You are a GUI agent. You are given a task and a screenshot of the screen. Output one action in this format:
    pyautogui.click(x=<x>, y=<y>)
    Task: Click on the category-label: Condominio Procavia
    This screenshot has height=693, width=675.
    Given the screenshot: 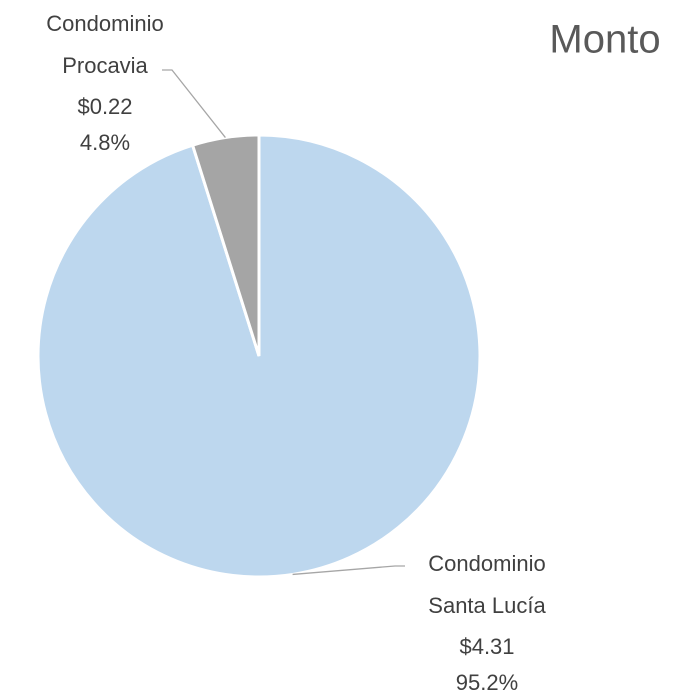 What is the action you would take?
    pyautogui.click(x=104, y=44)
    